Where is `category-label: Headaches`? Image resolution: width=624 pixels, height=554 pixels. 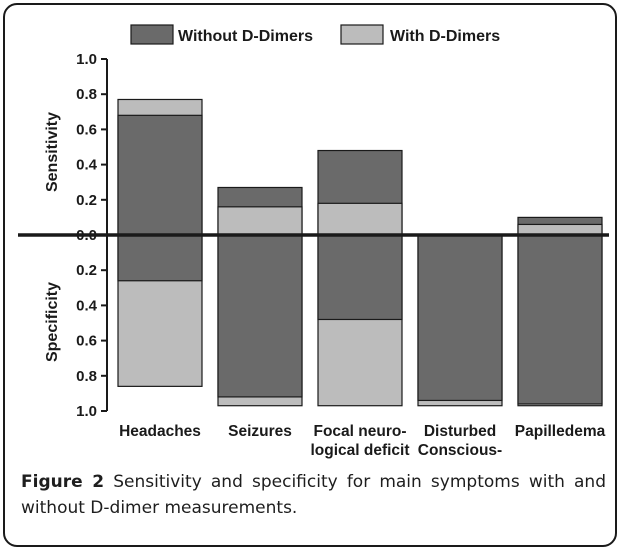
category-label: Headaches is located at coordinates (160, 431).